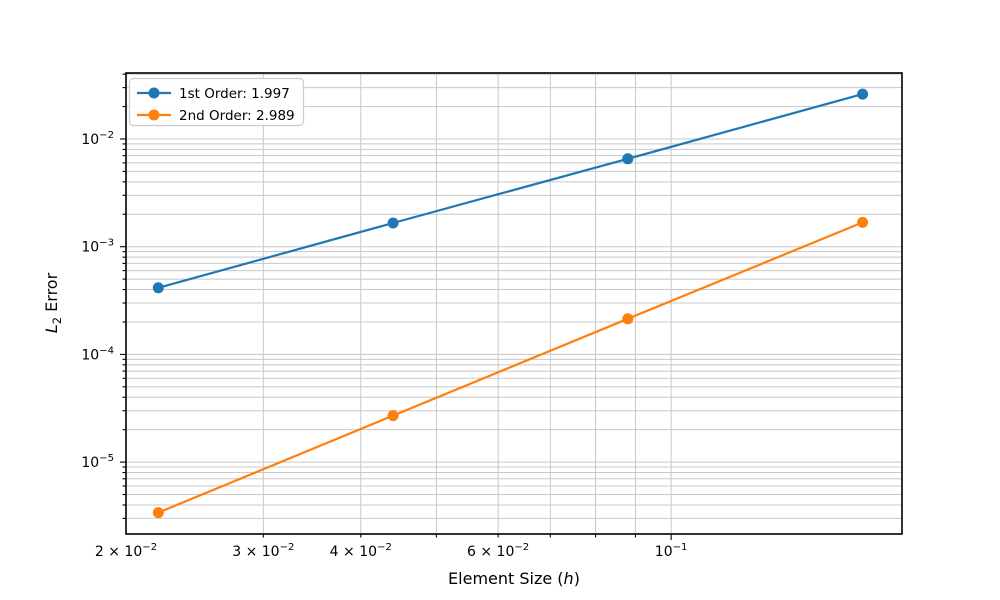  What do you see at coordinates (126, 551) in the screenshot?
I see `x-tick-label: 2 × 10⁻²` at bounding box center [126, 551].